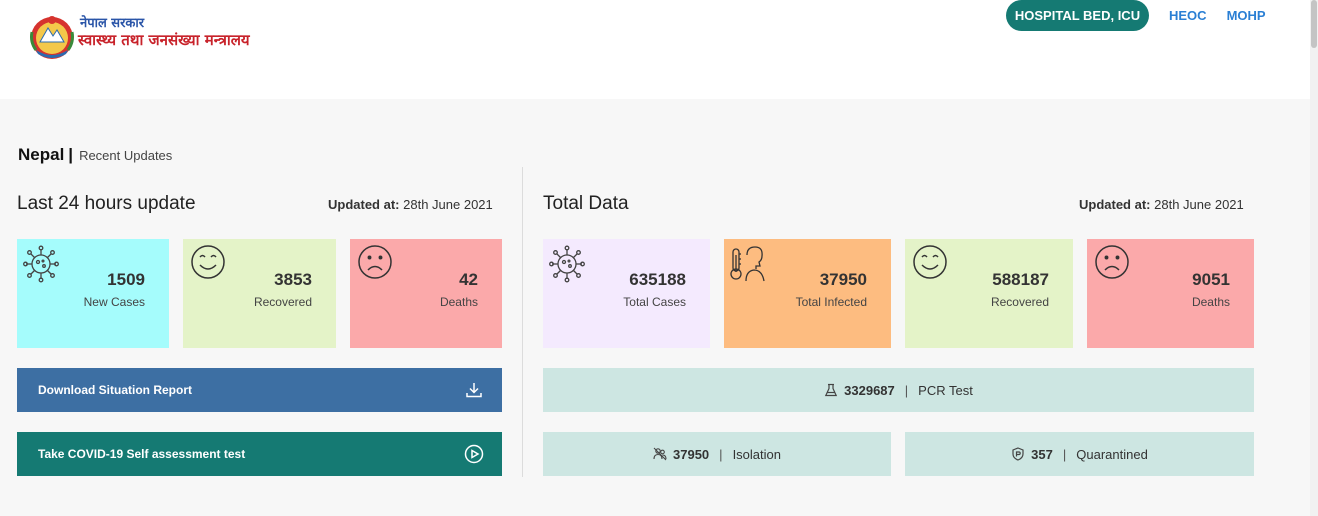  What do you see at coordinates (1042, 454) in the screenshot?
I see `quarantined-value: 357` at bounding box center [1042, 454].